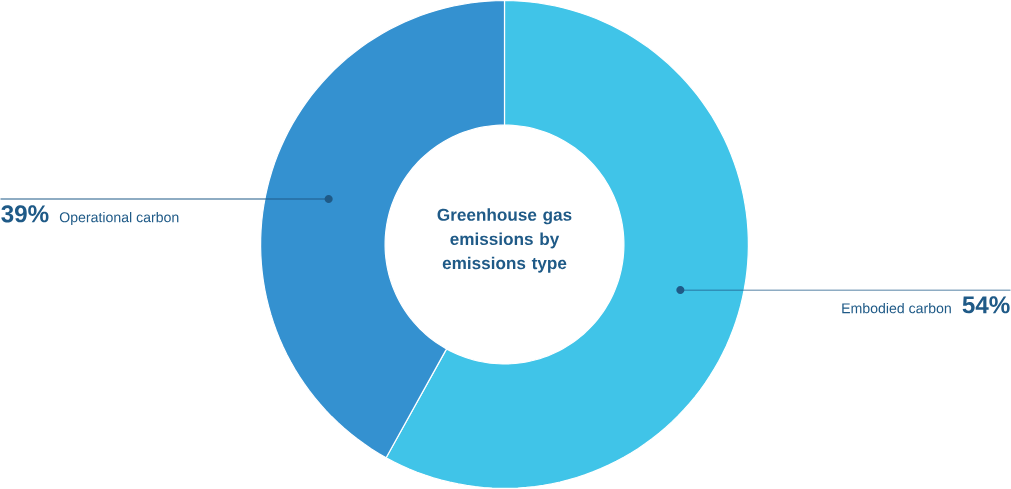  I want to click on data-label: 39%, so click(25, 214).